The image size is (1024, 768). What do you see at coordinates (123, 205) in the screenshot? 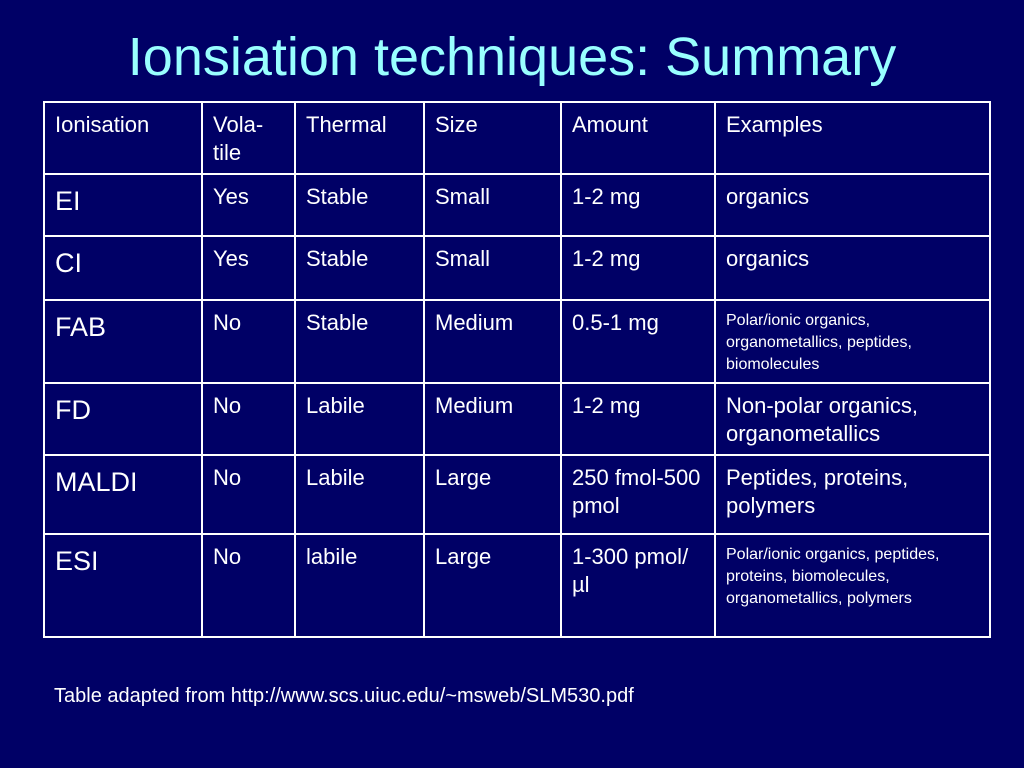
I see `cell-ionisation: EI` at bounding box center [123, 205].